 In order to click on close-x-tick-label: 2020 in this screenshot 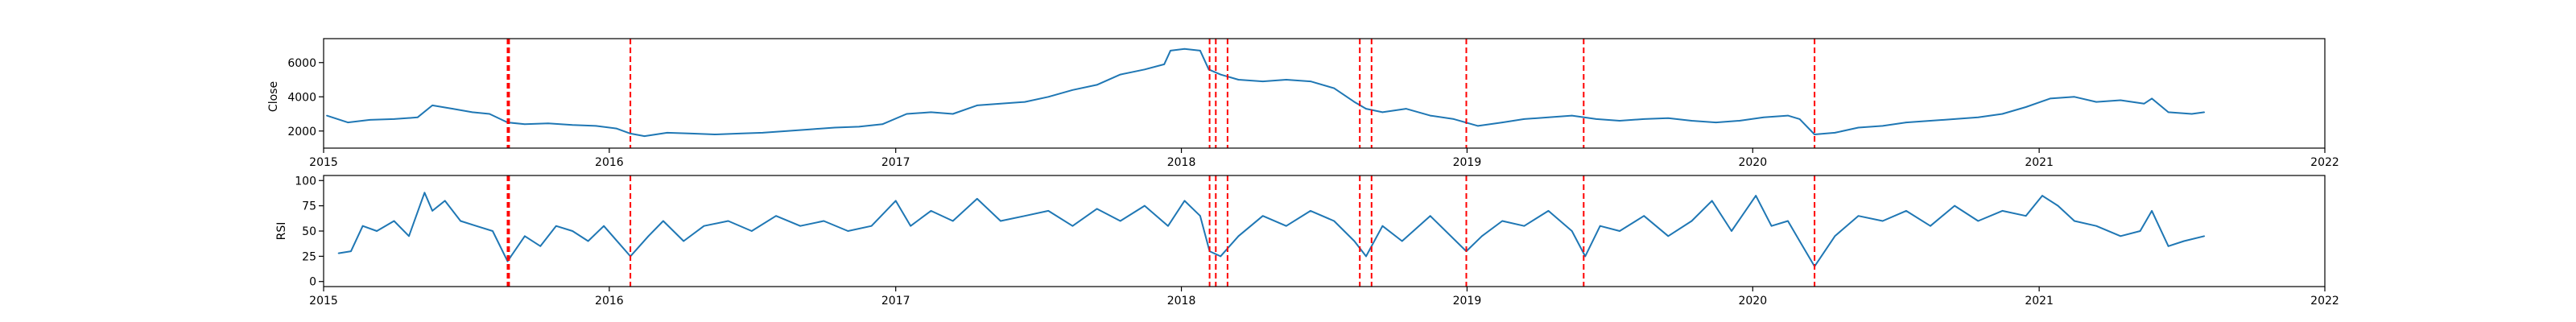, I will do `click(1752, 162)`.